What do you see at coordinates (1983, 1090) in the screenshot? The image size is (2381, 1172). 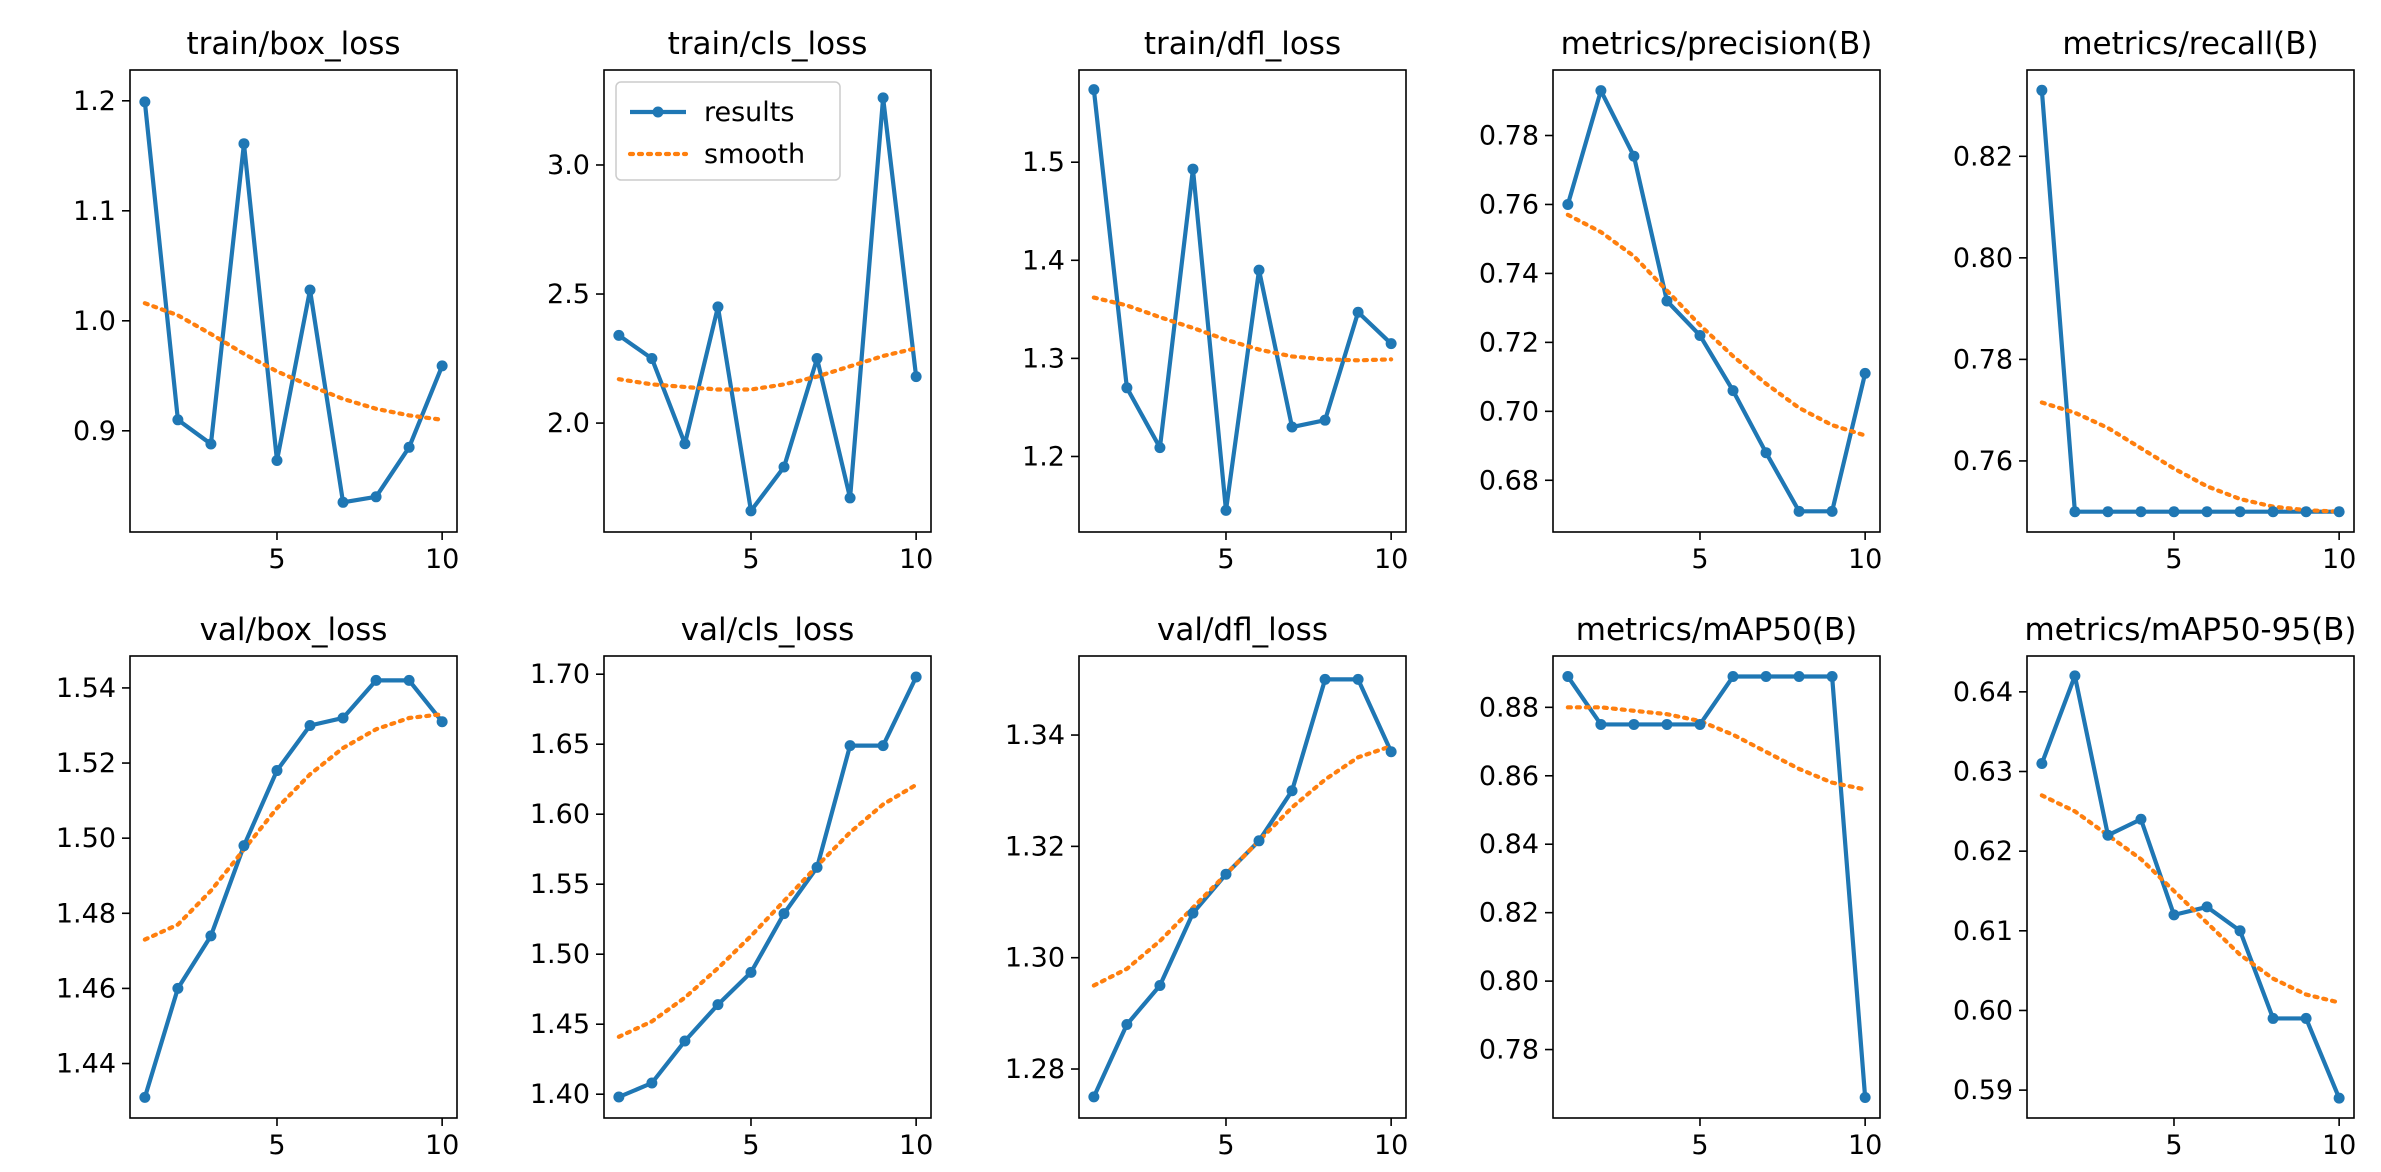 I see `y-tick-label: 0.59` at bounding box center [1983, 1090].